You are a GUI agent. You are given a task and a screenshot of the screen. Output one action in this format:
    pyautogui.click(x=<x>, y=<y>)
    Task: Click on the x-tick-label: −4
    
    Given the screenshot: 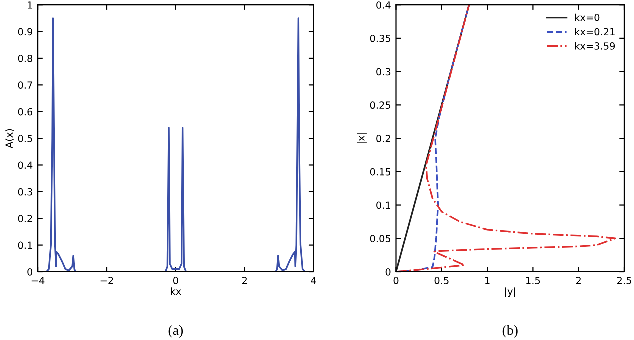 What is the action you would take?
    pyautogui.click(x=38, y=280)
    